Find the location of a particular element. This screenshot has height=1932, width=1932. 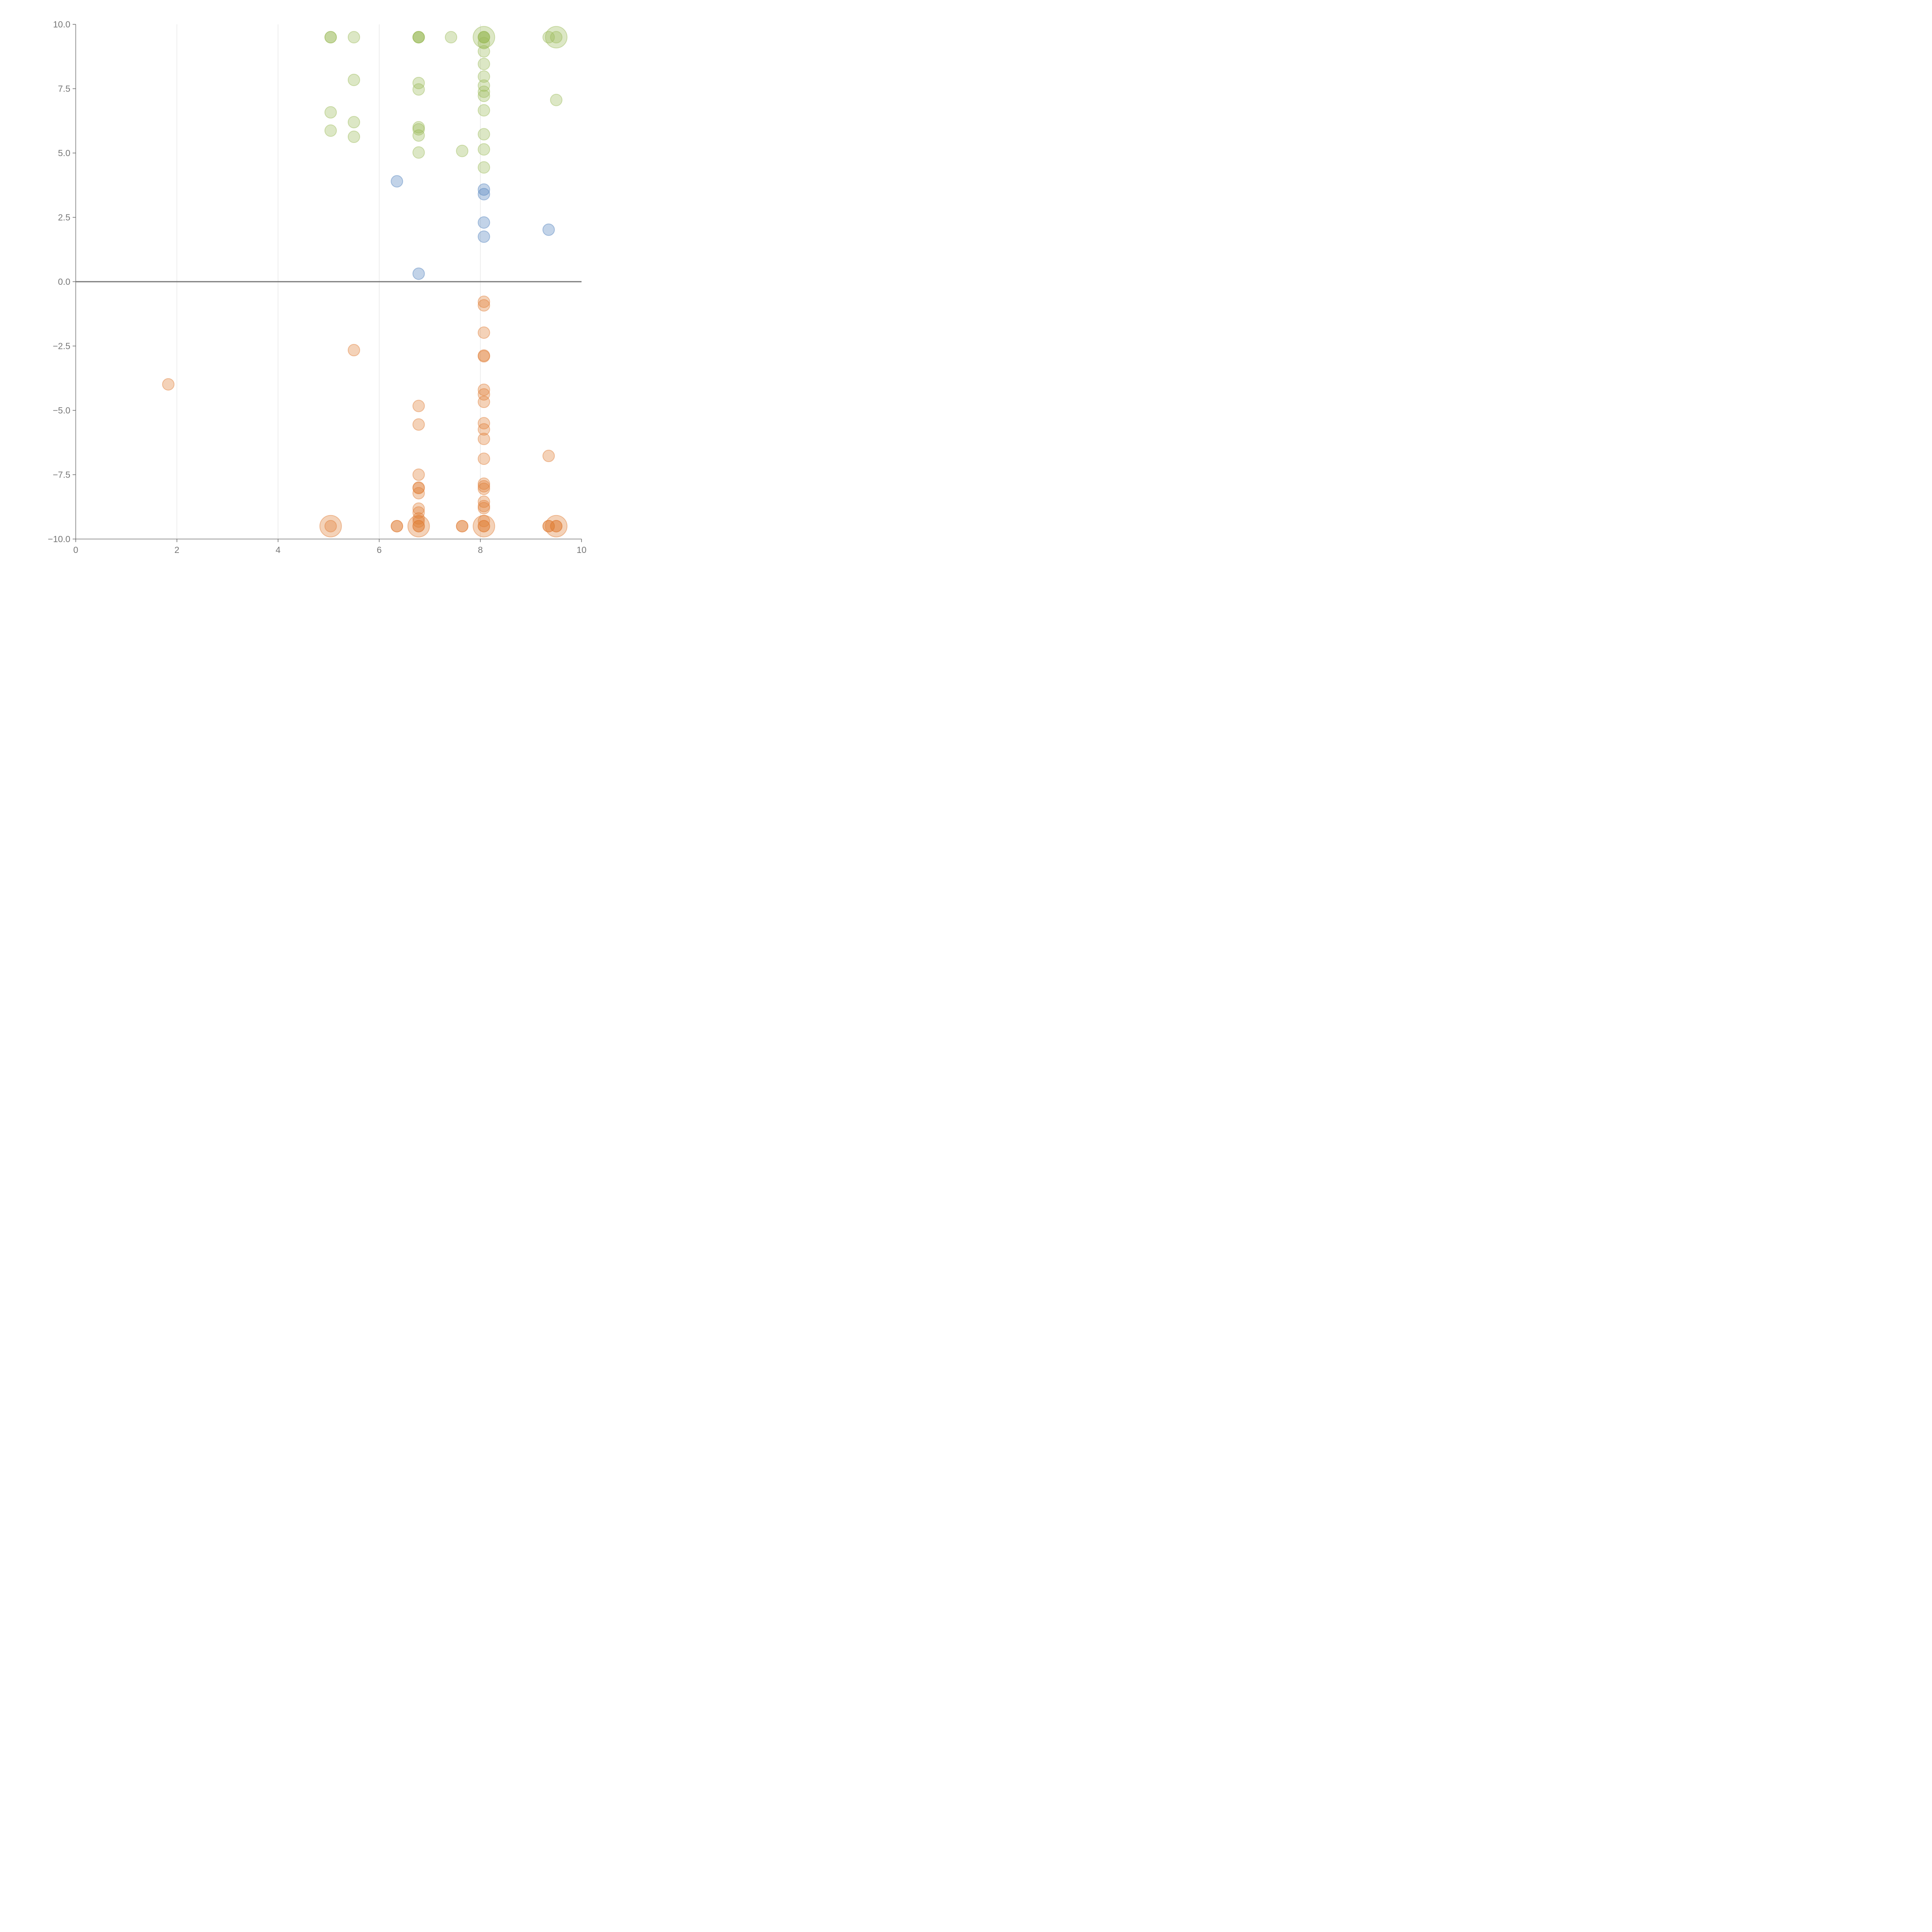

x-tick-label: 6 is located at coordinates (380, 550).